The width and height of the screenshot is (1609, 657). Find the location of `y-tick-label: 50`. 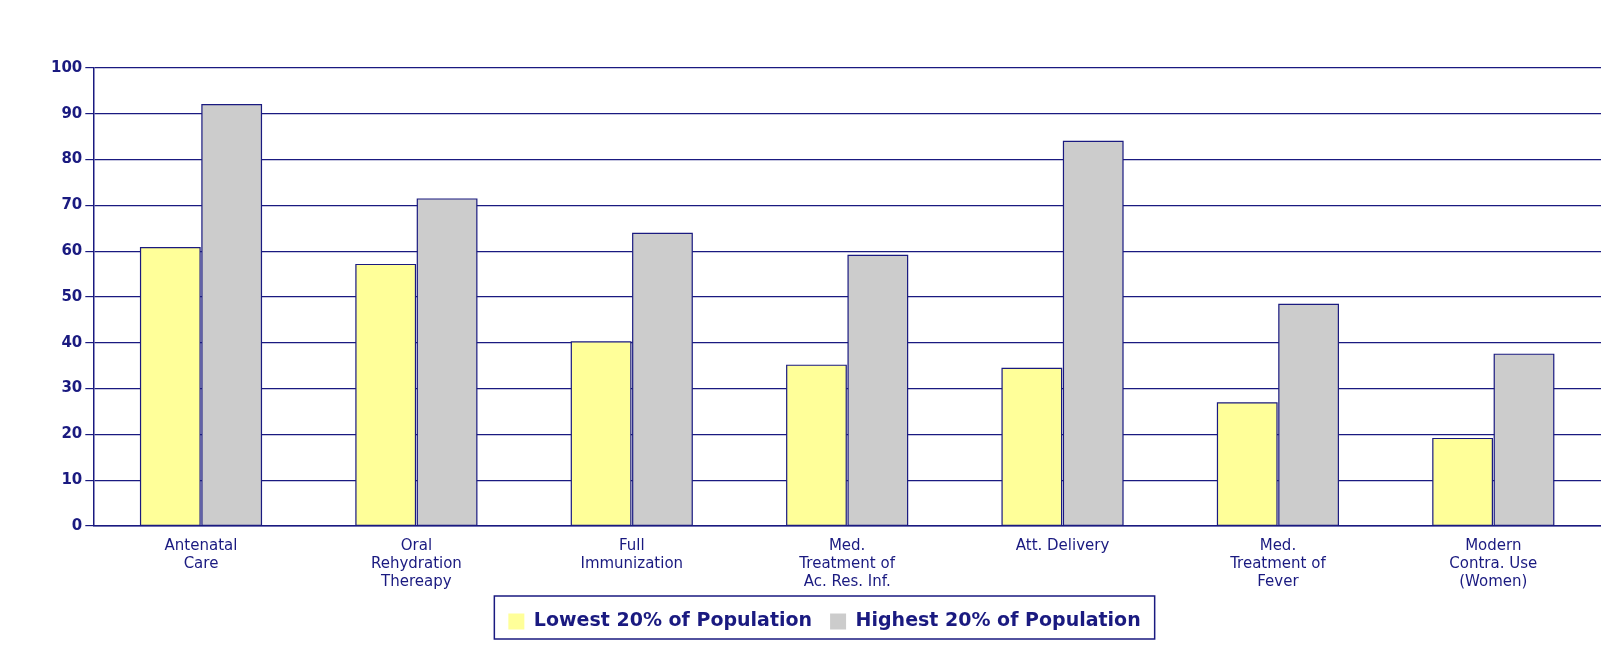

y-tick-label: 50 is located at coordinates (72, 295).